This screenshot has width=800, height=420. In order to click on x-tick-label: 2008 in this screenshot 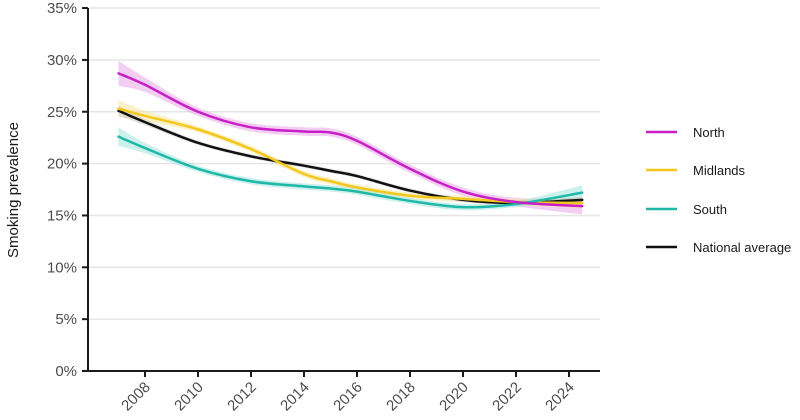, I will do `click(136, 397)`.